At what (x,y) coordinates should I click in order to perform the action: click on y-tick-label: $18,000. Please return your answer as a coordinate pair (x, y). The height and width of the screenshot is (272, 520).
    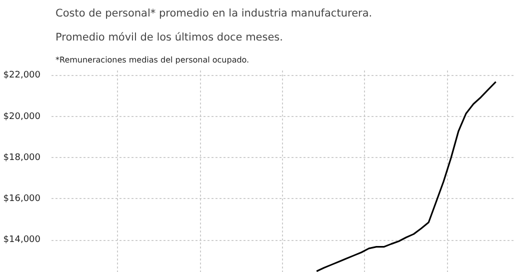
    Looking at the image, I should click on (22, 157).